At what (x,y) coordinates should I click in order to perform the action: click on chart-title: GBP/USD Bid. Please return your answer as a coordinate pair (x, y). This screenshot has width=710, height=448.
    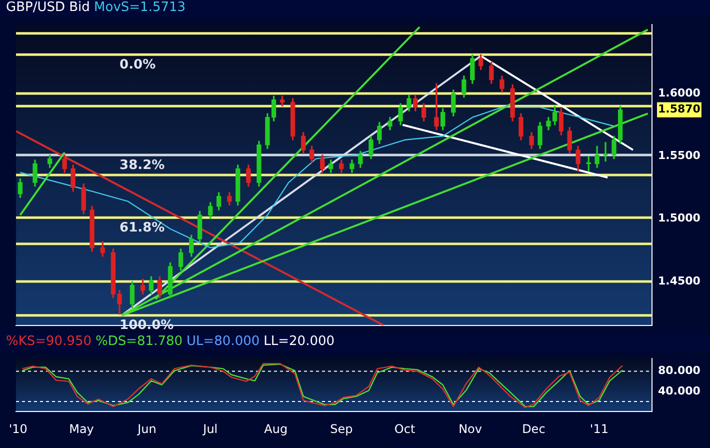
    Looking at the image, I should click on (48, 7).